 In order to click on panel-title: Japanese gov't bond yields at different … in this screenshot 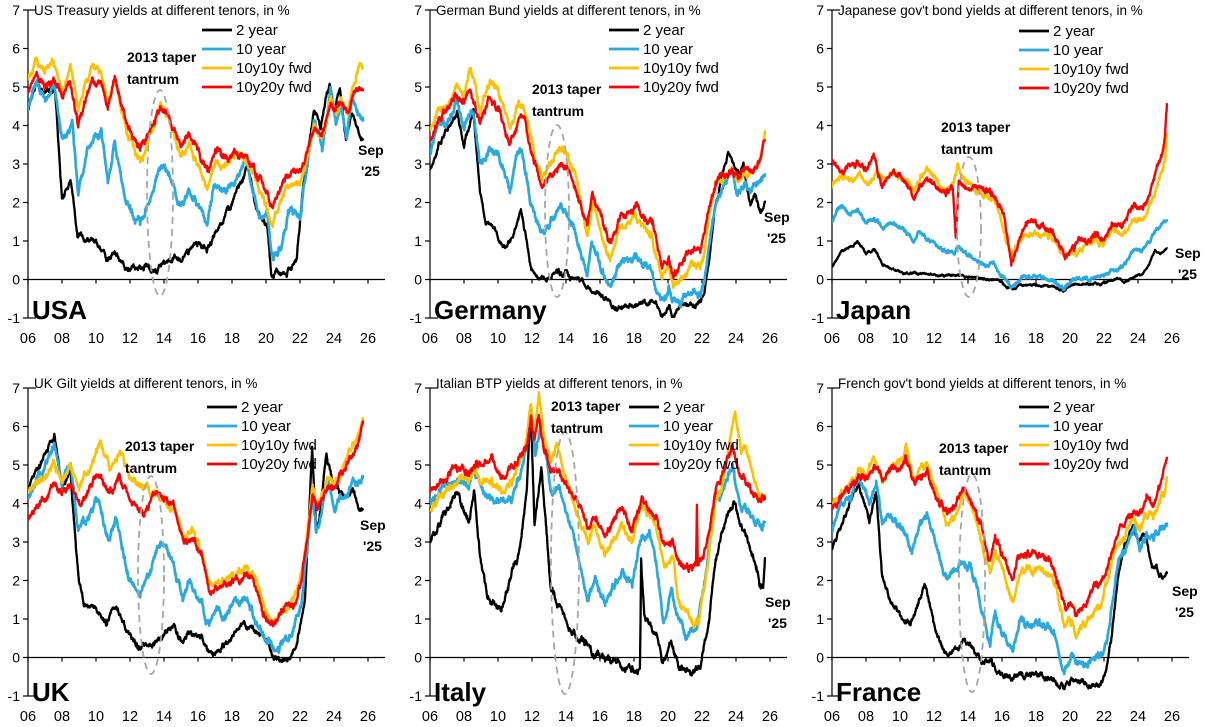, I will do `click(990, 10)`.